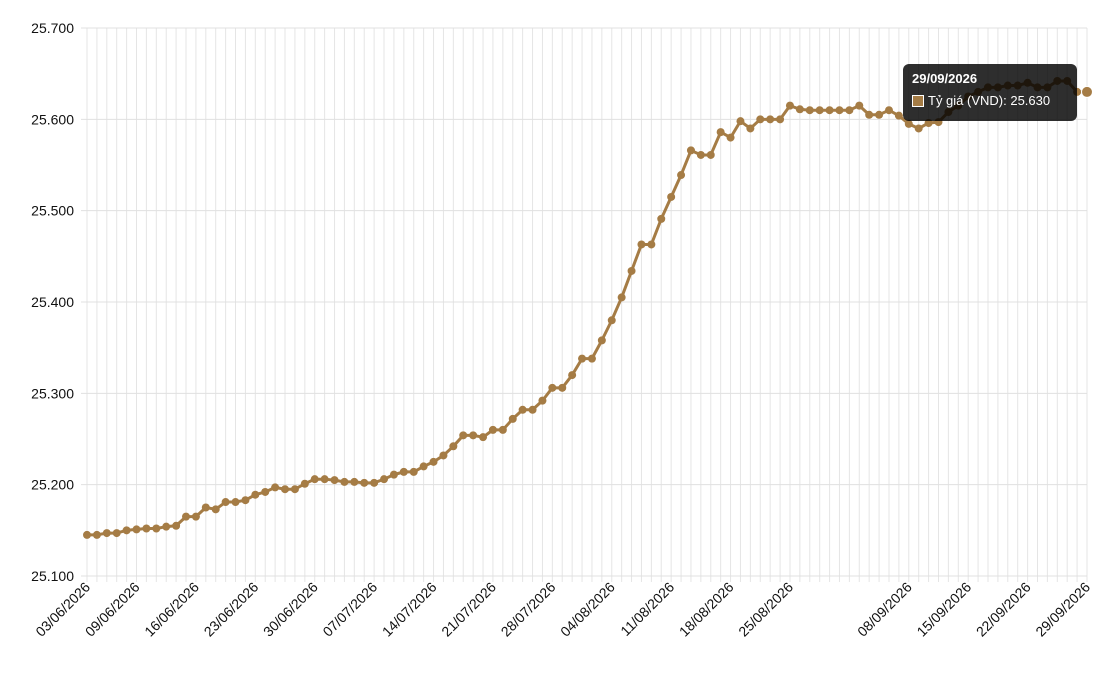 The height and width of the screenshot is (675, 1115). Describe the element at coordinates (1087, 91) in the screenshot. I see `hovered-data-point` at that location.